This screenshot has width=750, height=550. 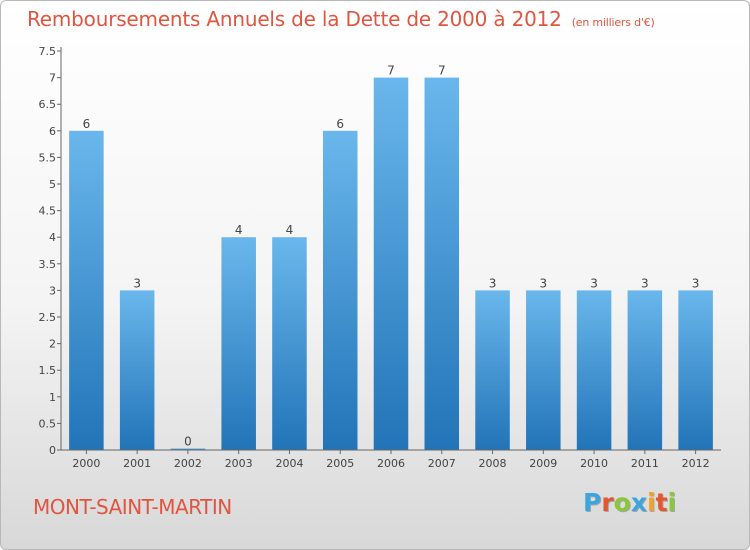 What do you see at coordinates (52, 397) in the screenshot?
I see `y-tick-label: 1` at bounding box center [52, 397].